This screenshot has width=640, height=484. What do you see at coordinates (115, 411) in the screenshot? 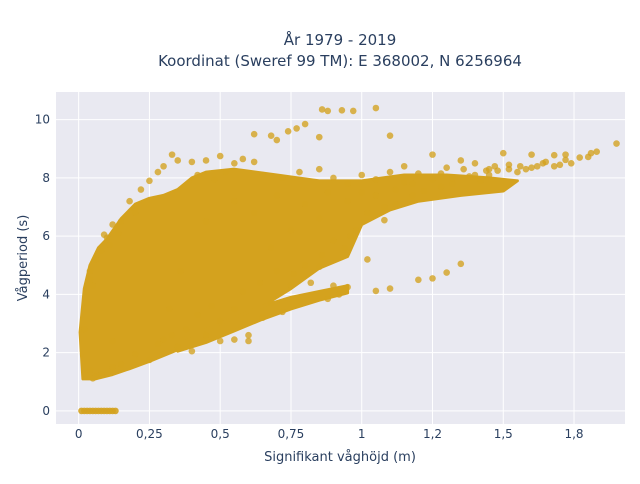
I see `data-point-zero-period` at bounding box center [115, 411].